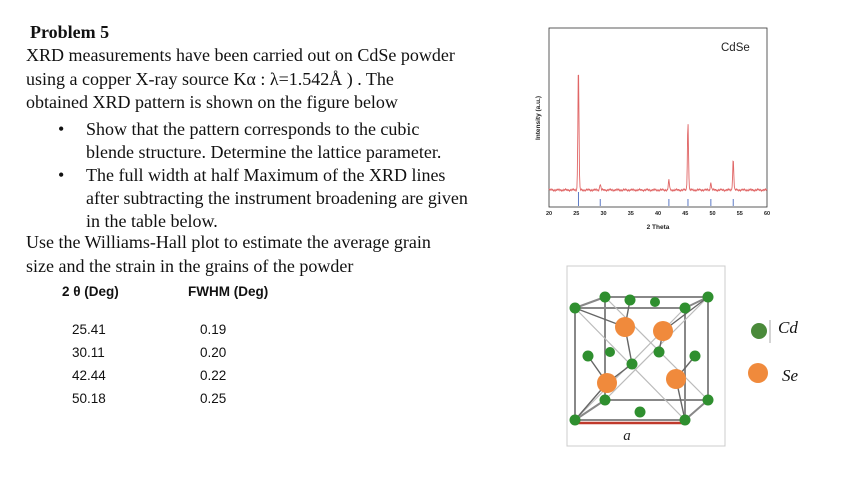  Describe the element at coordinates (89, 375) in the screenshot. I see `table-cell: 42.44` at that location.